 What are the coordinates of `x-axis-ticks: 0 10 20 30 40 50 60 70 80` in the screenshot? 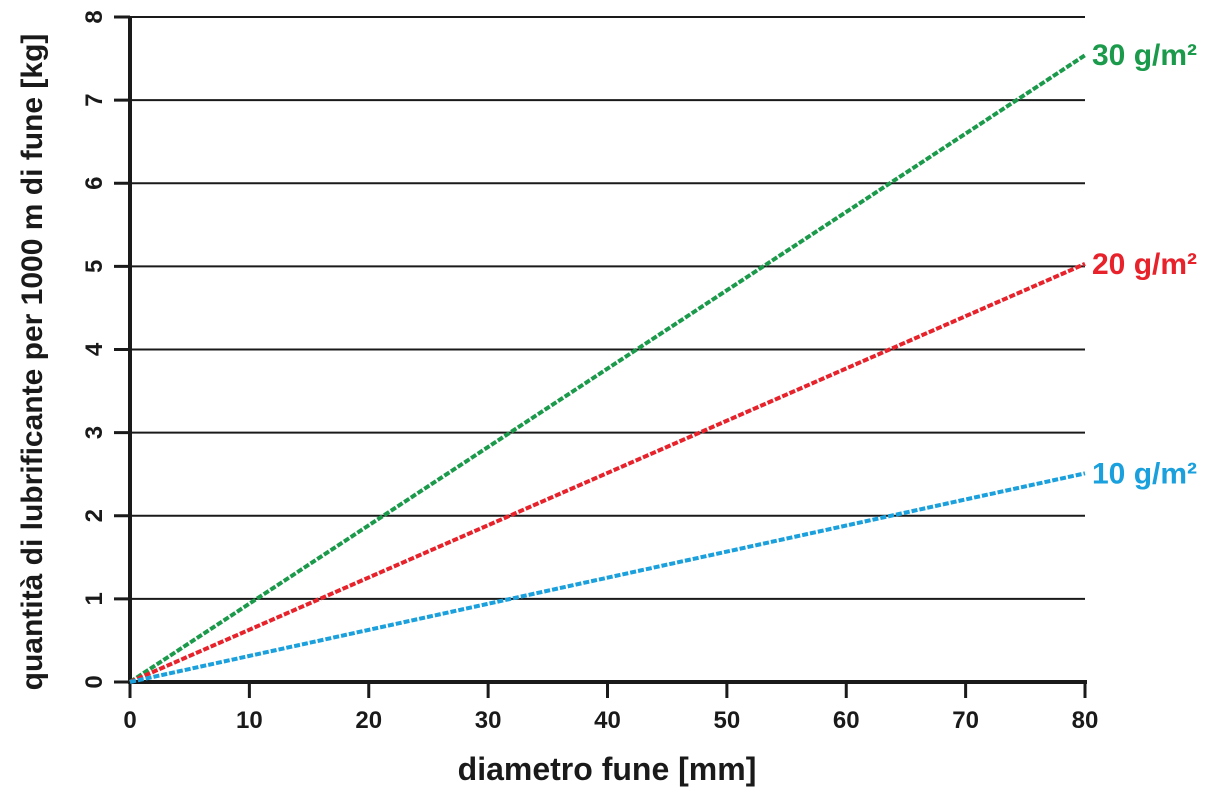 It's located at (610, 708).